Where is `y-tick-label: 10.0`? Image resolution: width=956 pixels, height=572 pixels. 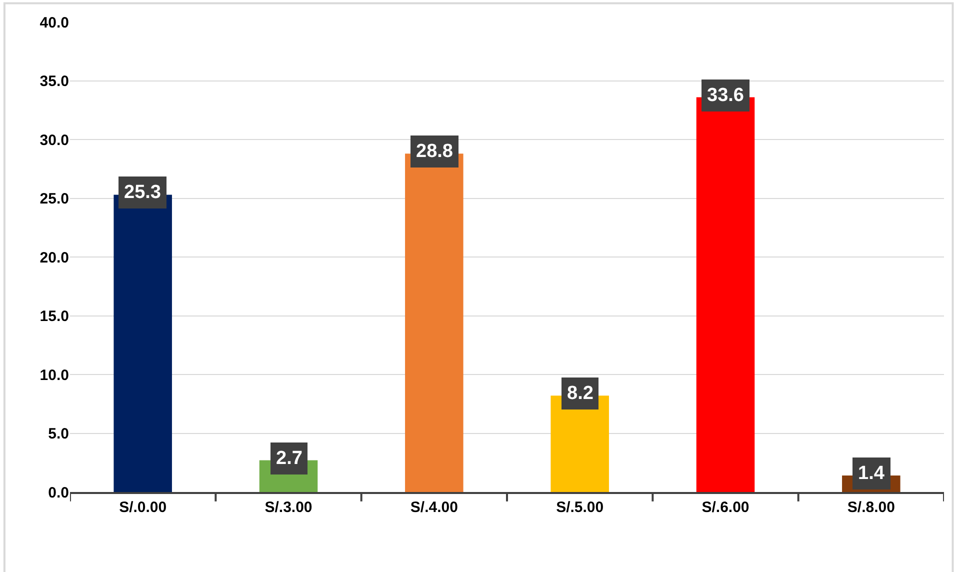
y-tick-label: 10.0 is located at coordinates (54, 375).